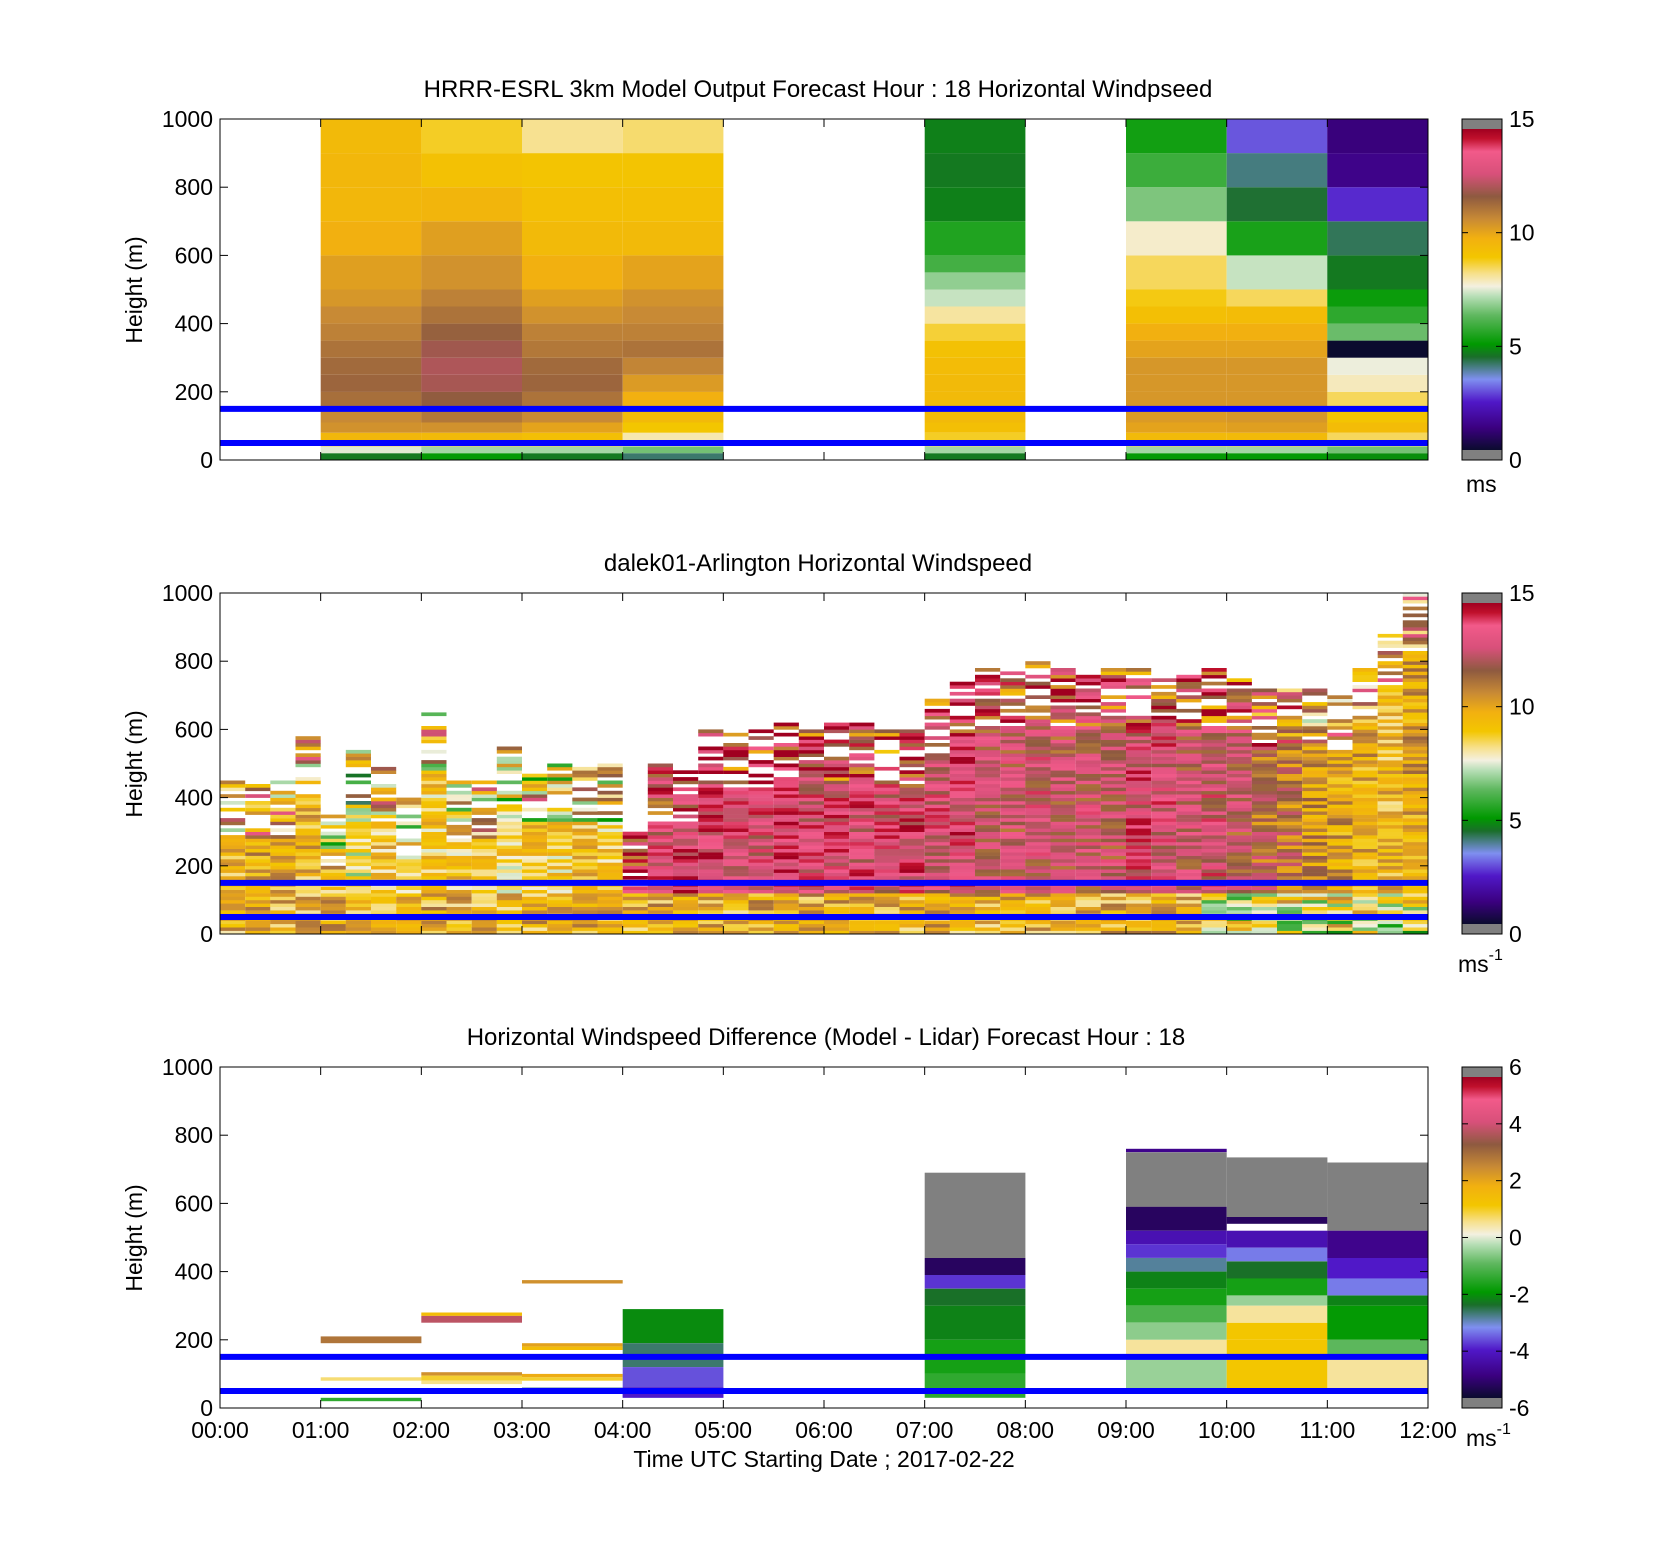 This screenshot has height=1561, width=1680. What do you see at coordinates (206, 460) in the screenshot?
I see `y-tick-label: 0` at bounding box center [206, 460].